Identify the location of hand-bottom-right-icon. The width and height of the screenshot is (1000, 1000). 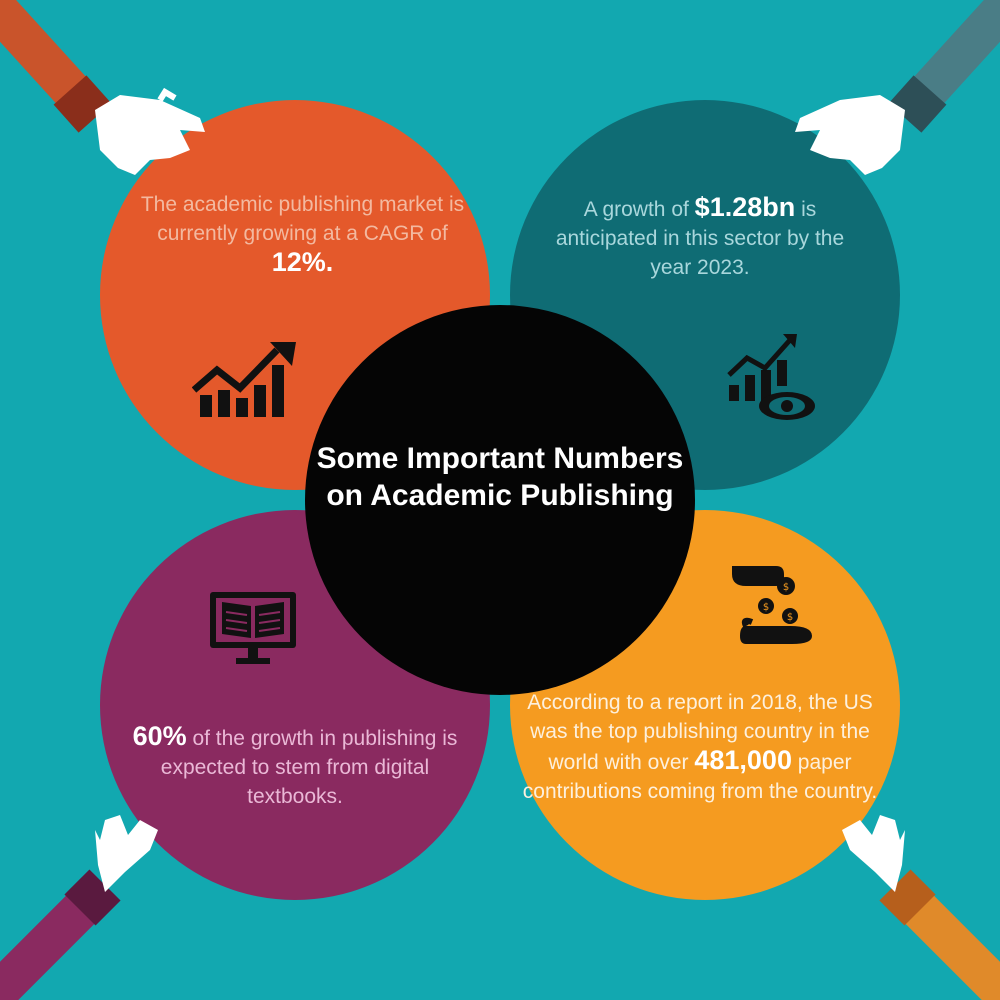
(921, 907).